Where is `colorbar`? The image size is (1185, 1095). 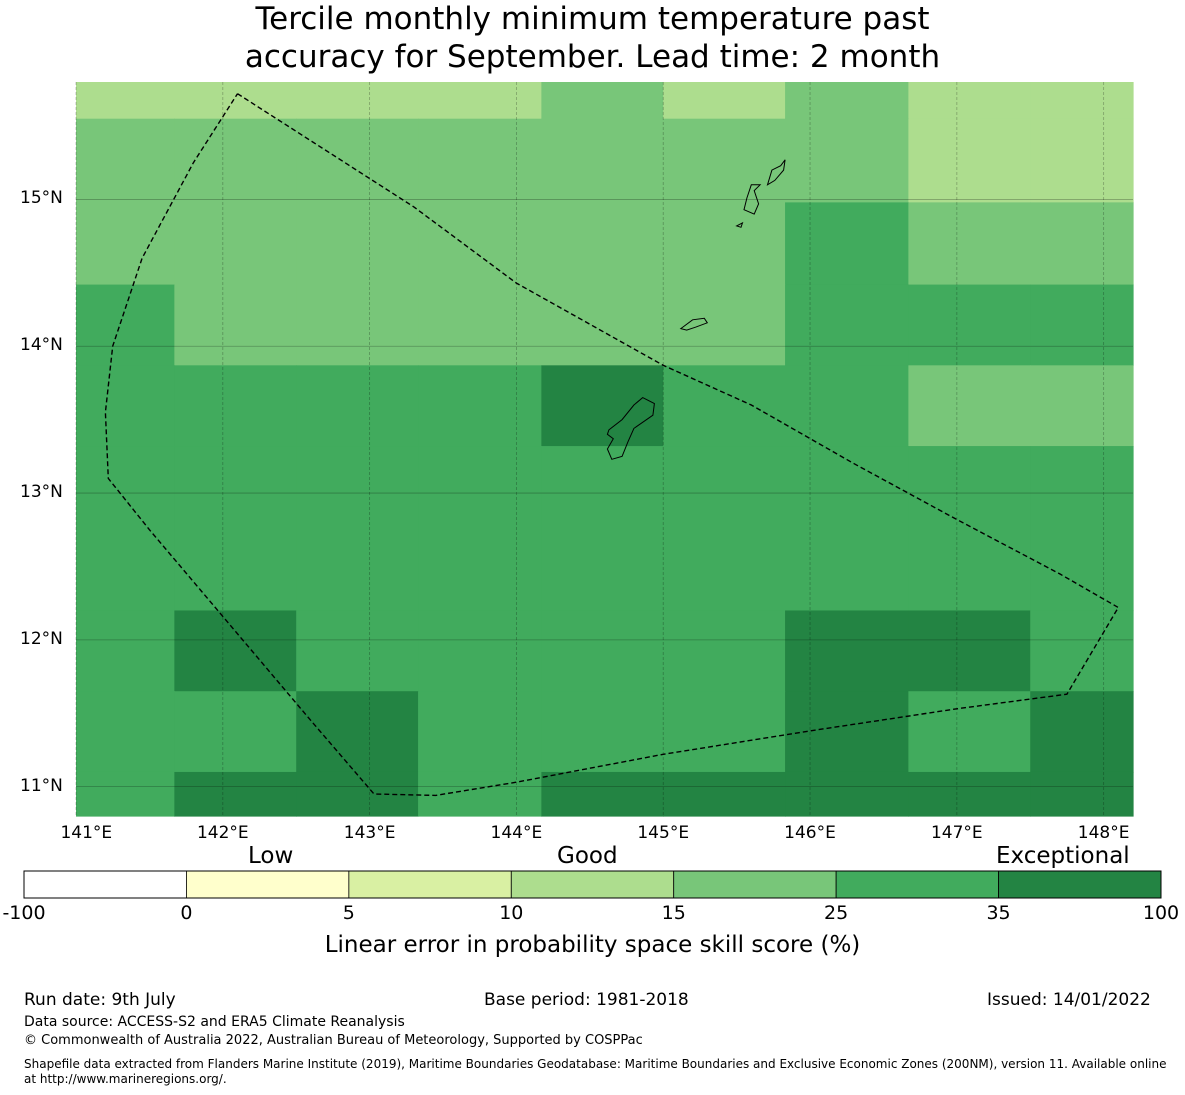
colorbar is located at coordinates (592, 884).